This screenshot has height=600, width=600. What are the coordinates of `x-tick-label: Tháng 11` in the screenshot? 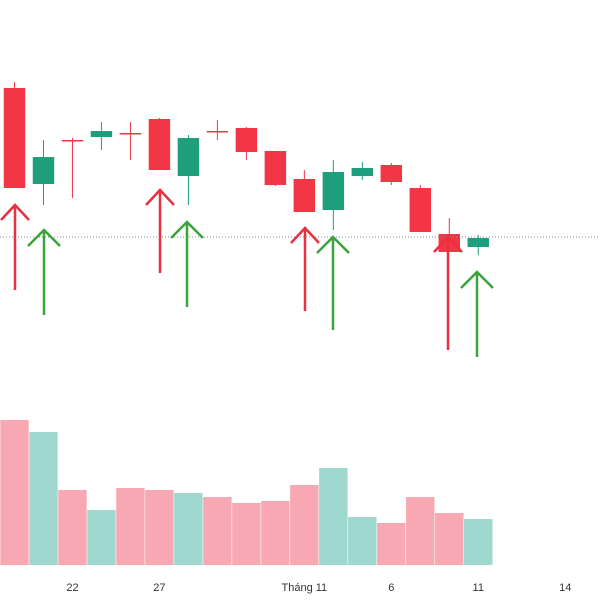 It's located at (305, 588).